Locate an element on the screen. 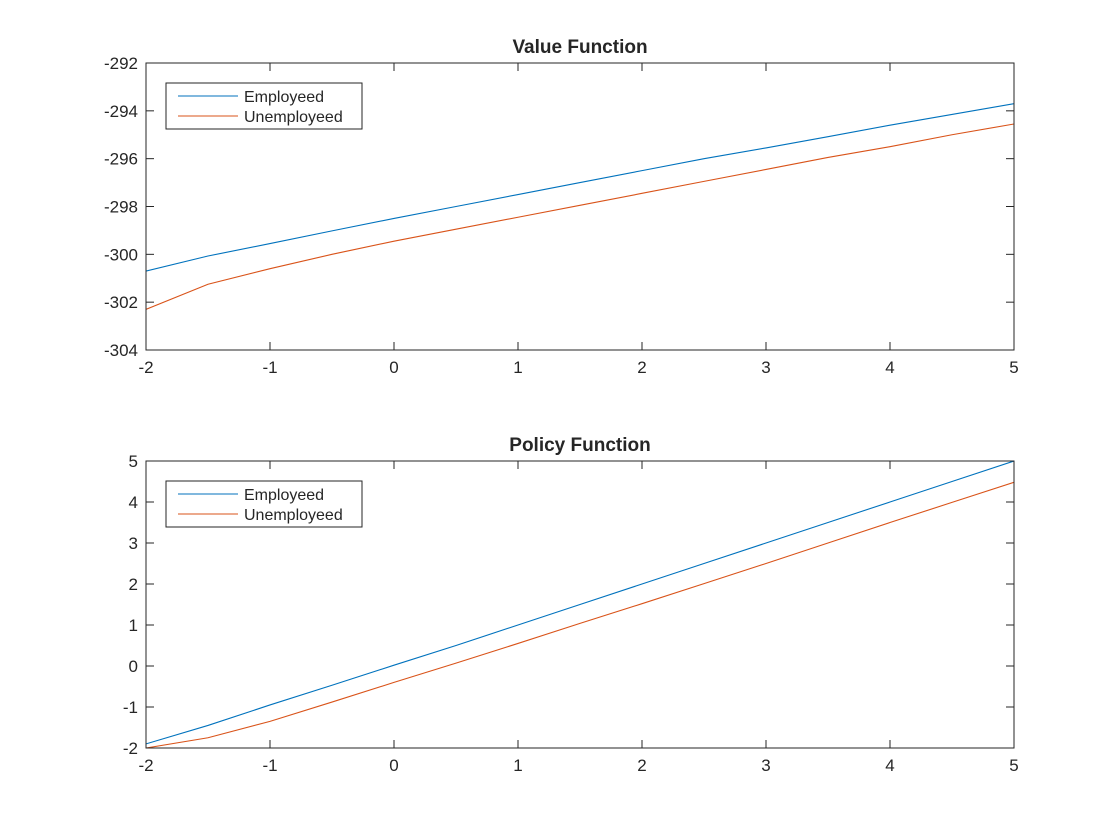 The height and width of the screenshot is (840, 1120). value-function-y-tick-label: -292 is located at coordinates (121, 63).